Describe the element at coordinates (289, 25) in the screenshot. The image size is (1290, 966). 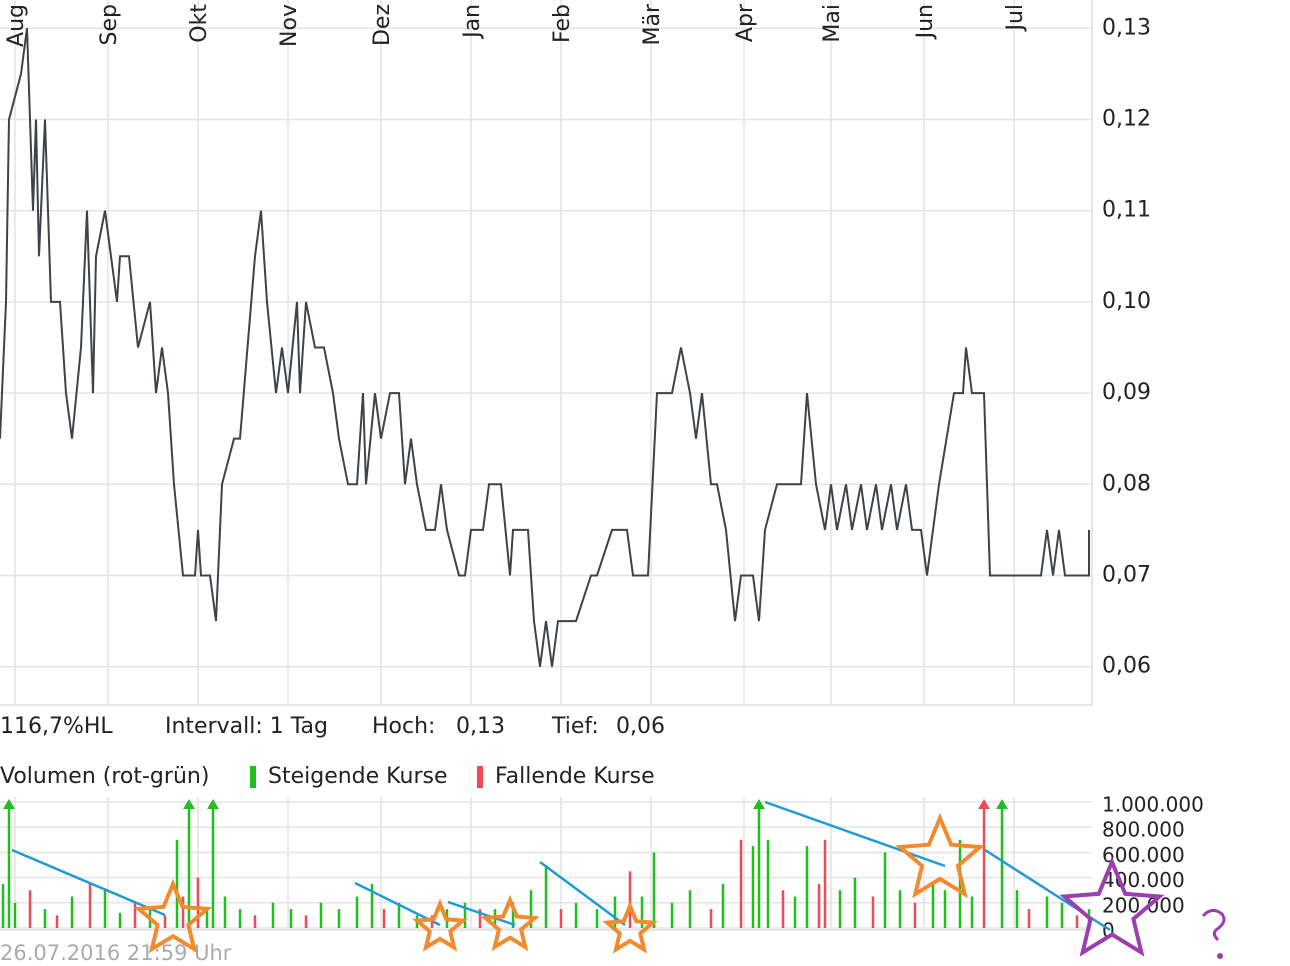
I see `x-tick-label: Nov` at that location.